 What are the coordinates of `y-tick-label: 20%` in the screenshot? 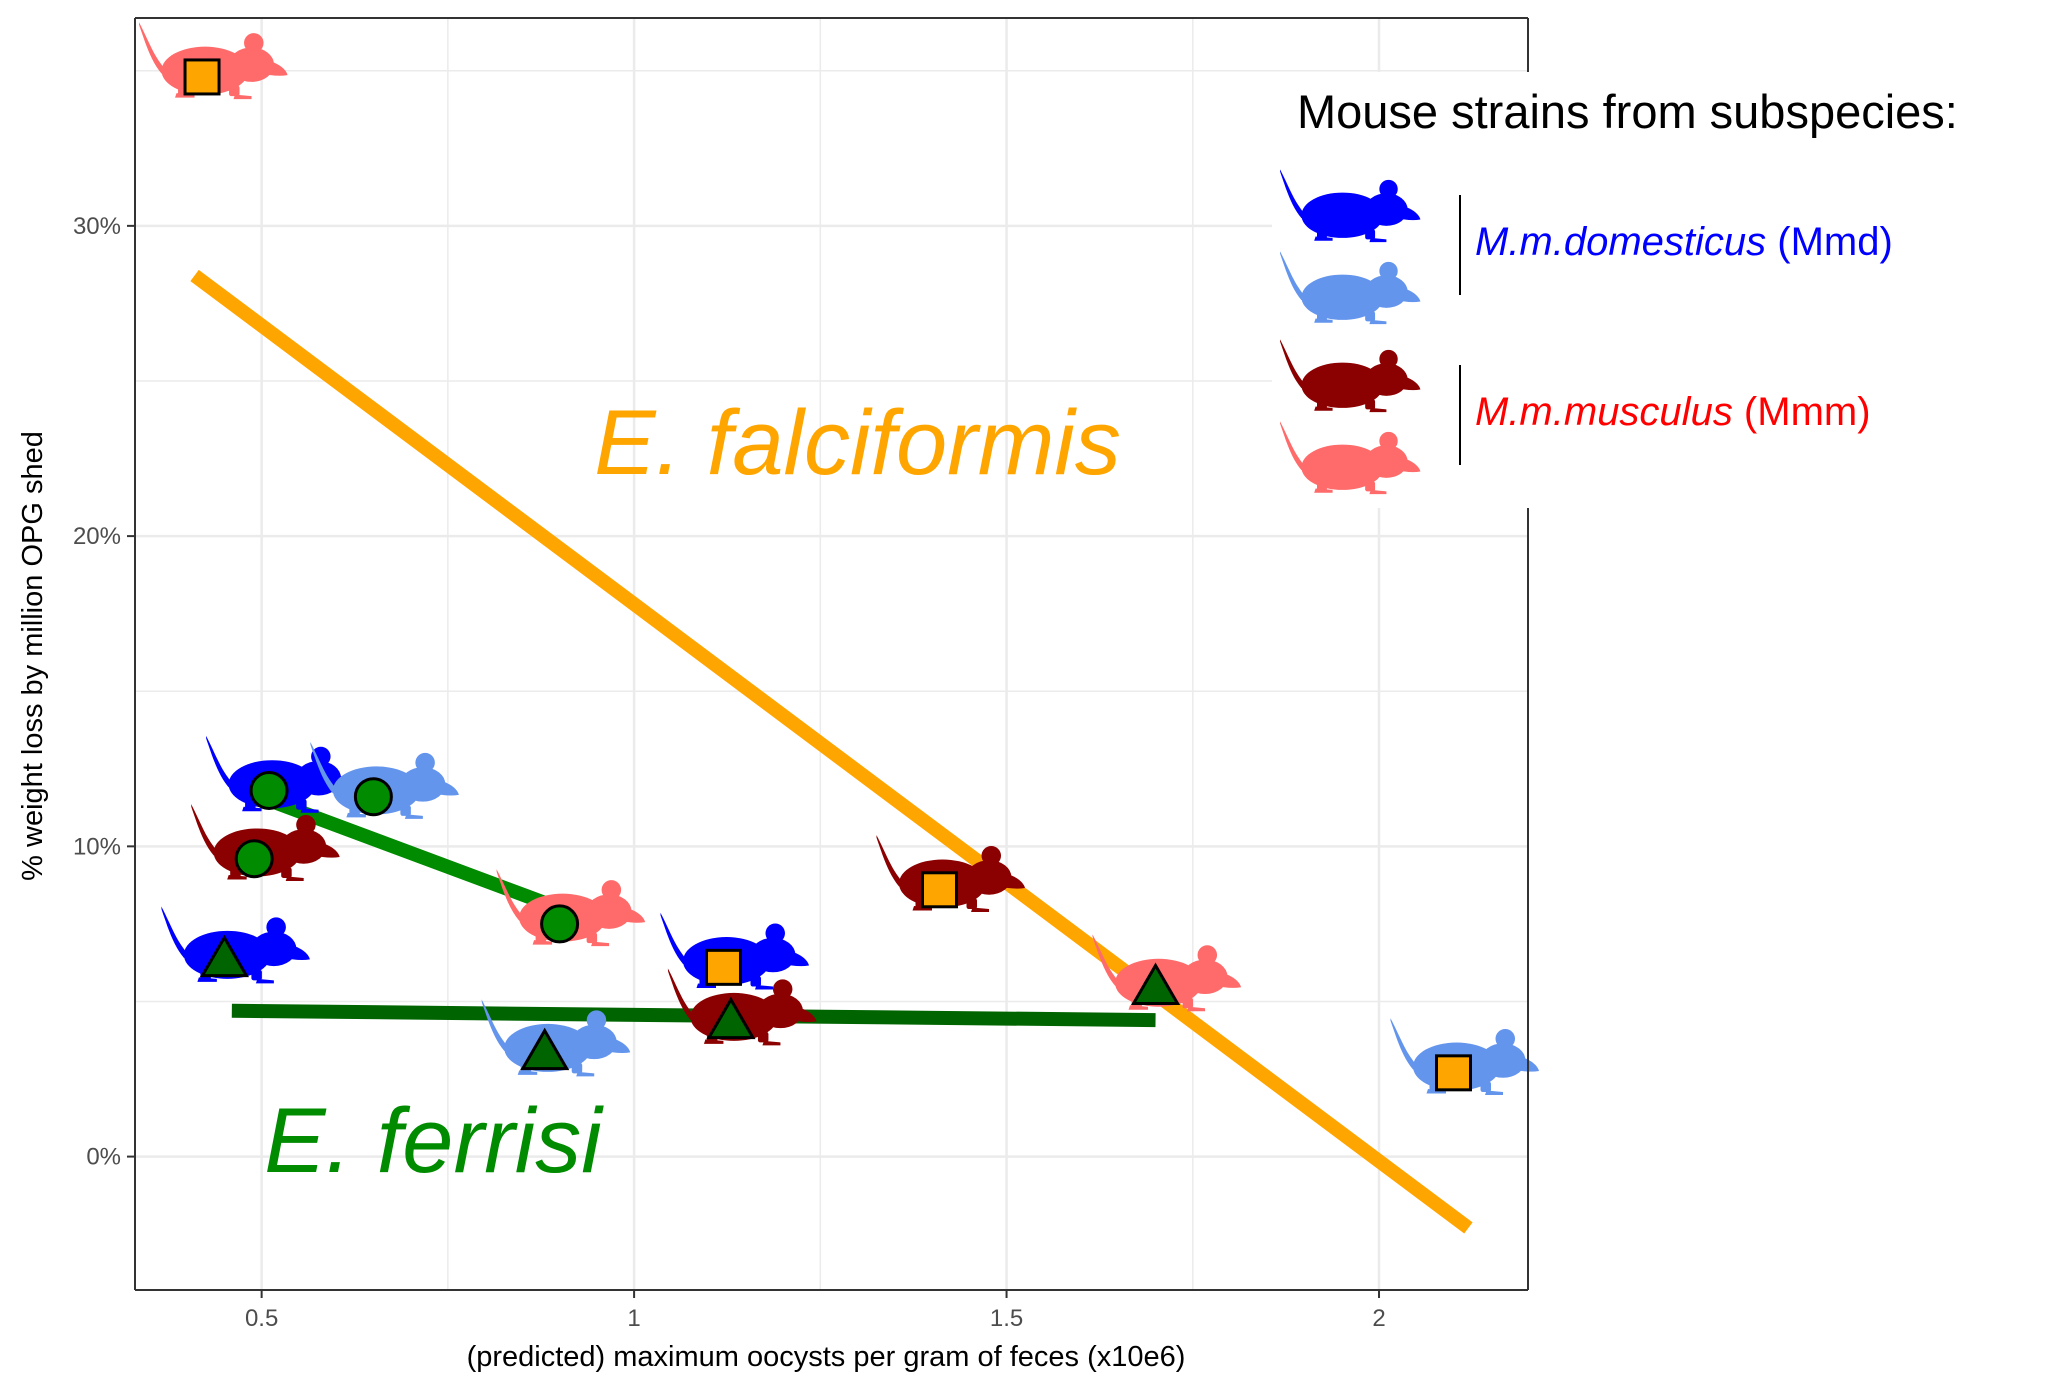 It's located at (97, 536).